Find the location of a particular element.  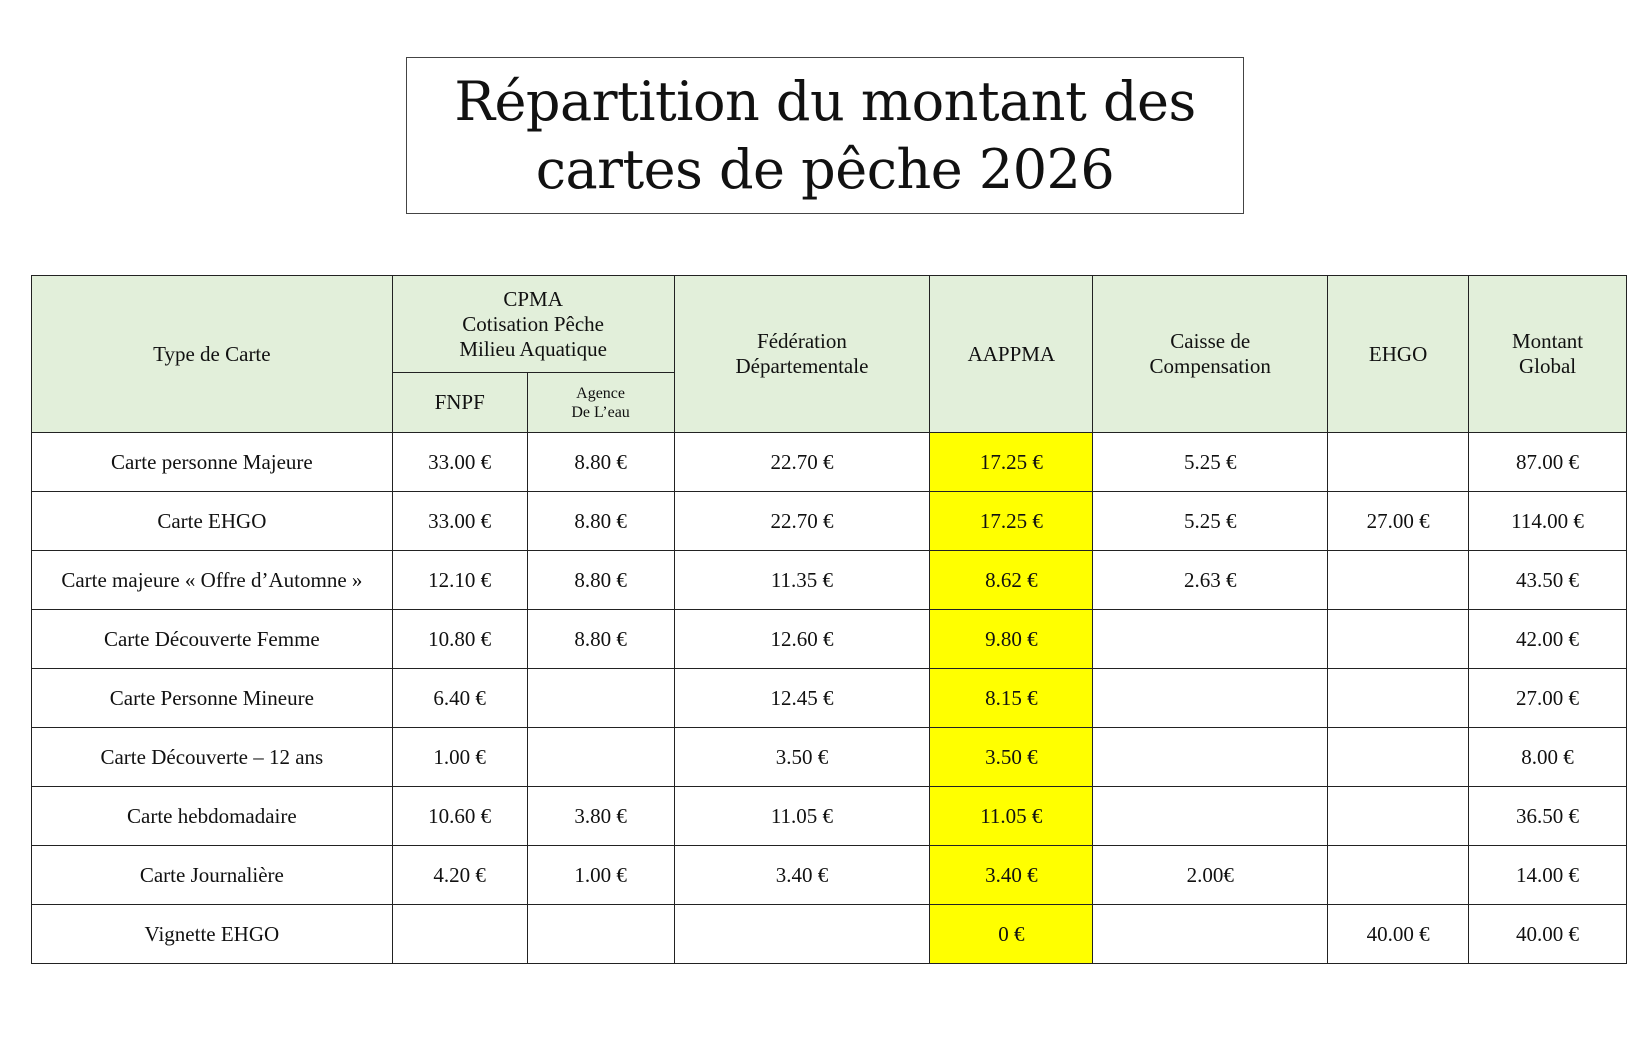

cell-fnpf: 6.40 € is located at coordinates (459, 698).